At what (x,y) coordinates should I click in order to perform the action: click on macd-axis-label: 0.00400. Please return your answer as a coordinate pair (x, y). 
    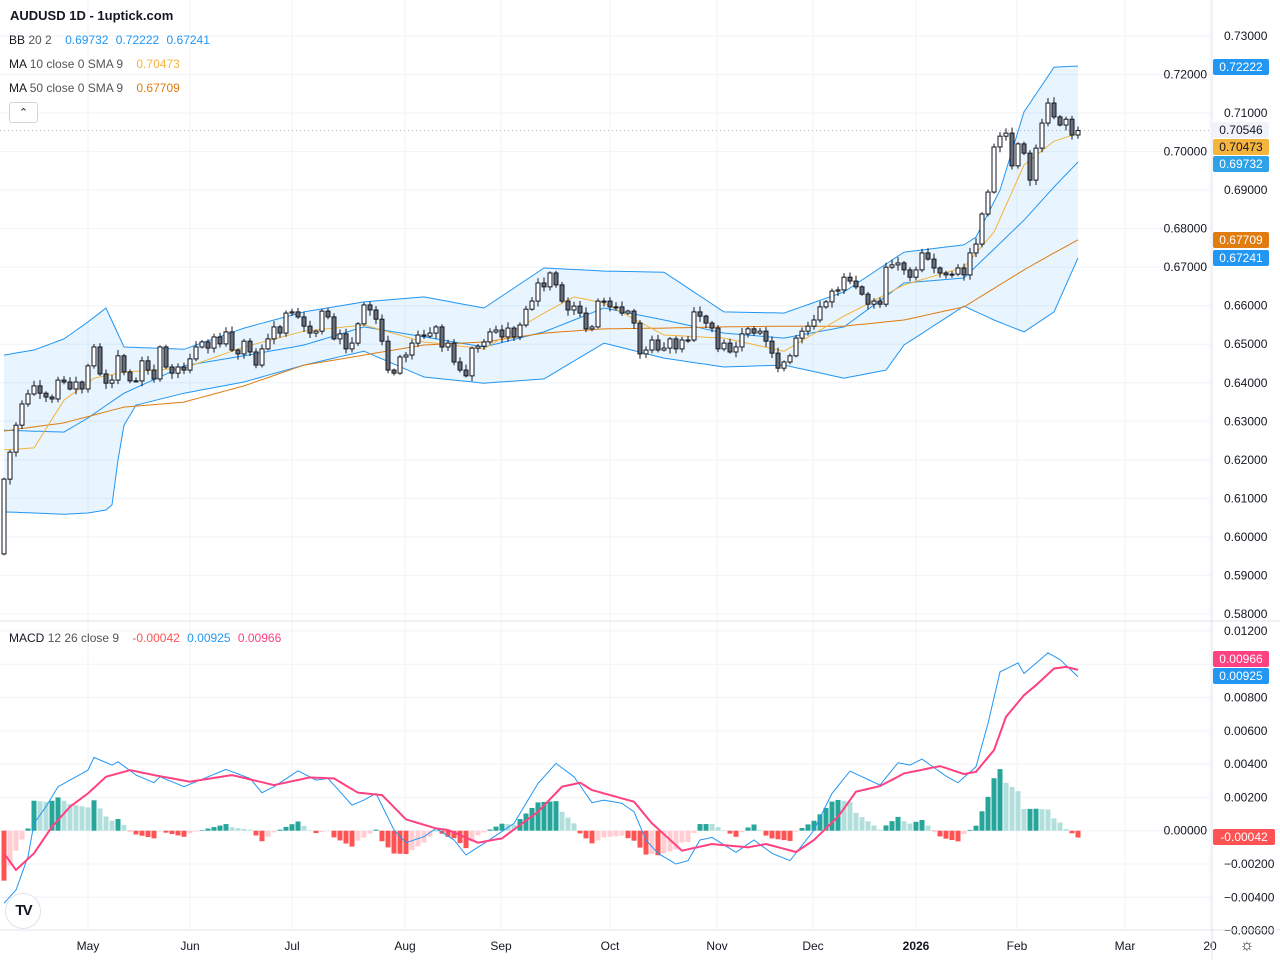
    Looking at the image, I should click on (1246, 764).